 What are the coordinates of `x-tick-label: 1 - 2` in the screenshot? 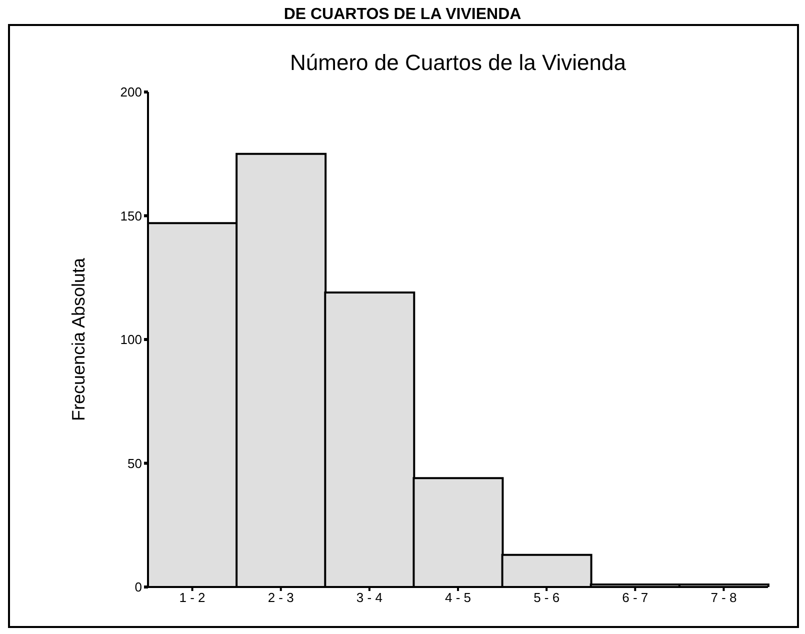 It's located at (192, 598).